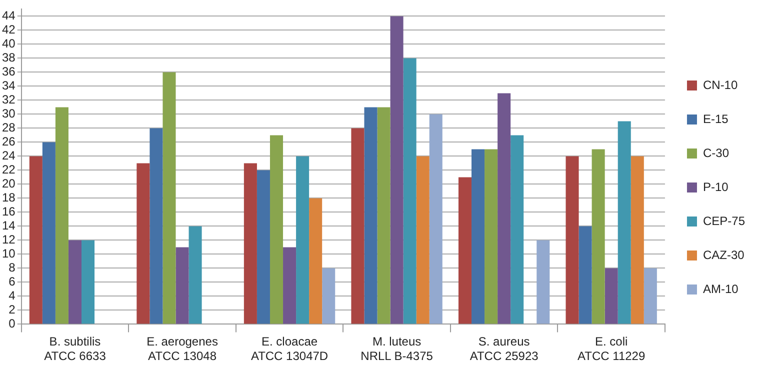 This screenshot has height=367, width=763. I want to click on x-tick-label: M. luteus NRLL B-4375, so click(397, 349).